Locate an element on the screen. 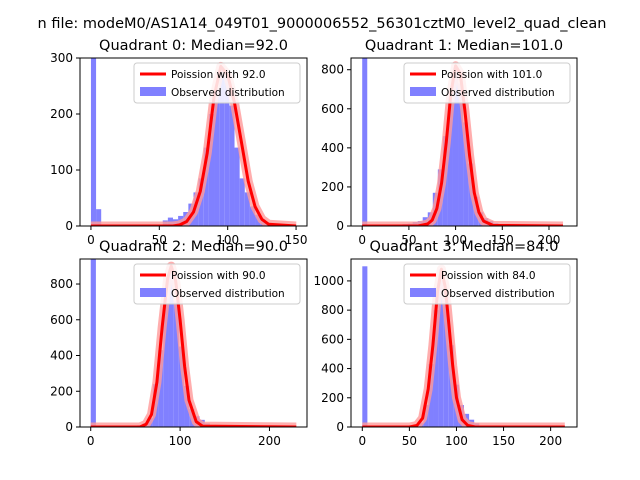  subplot-title: Quadrant 1: Median=101.0 is located at coordinates (464, 46).